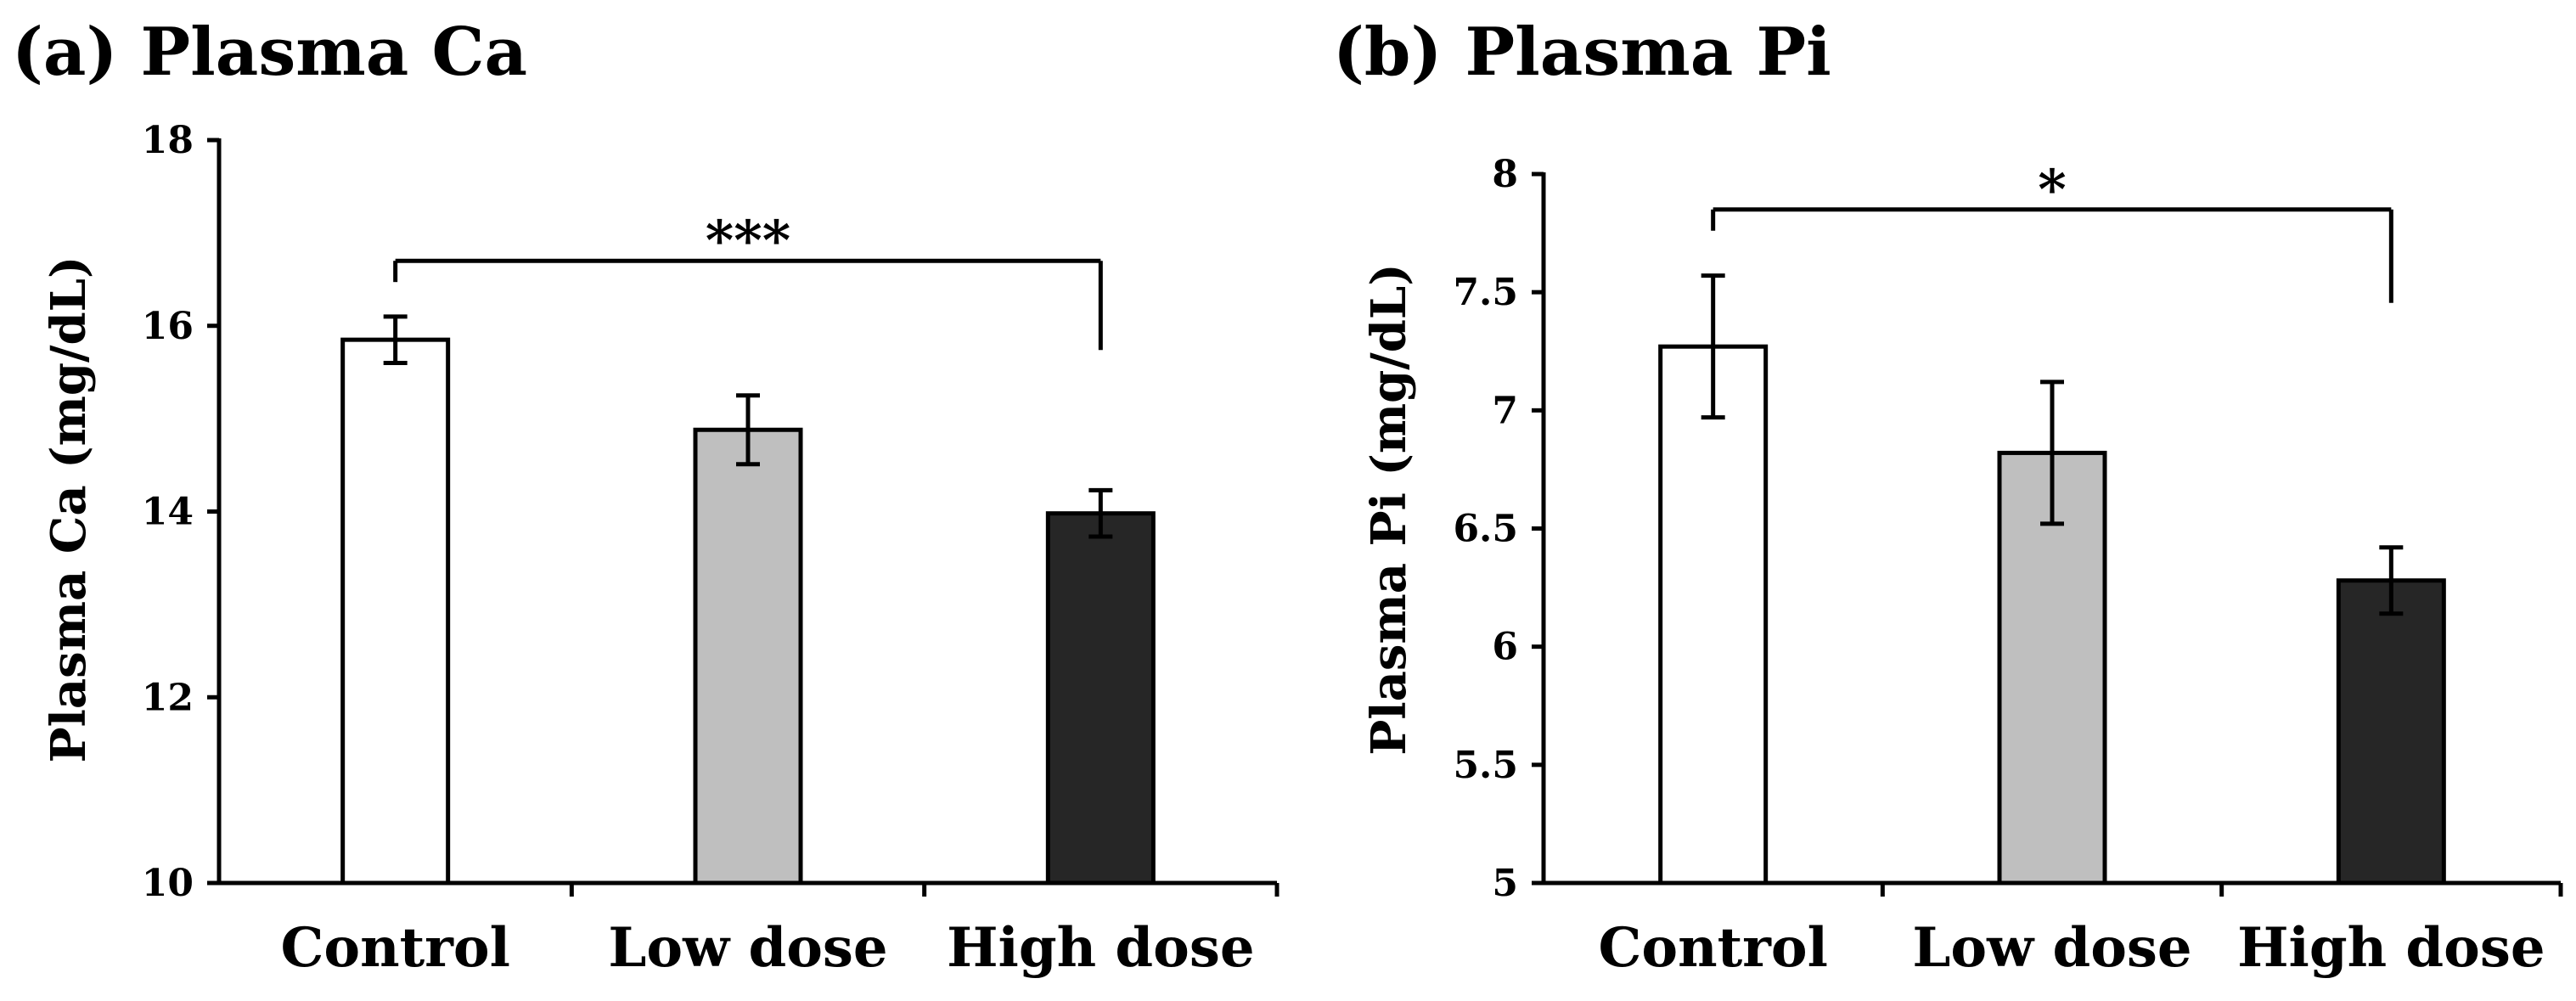  I want to click on significance-label: ***, so click(748, 241).